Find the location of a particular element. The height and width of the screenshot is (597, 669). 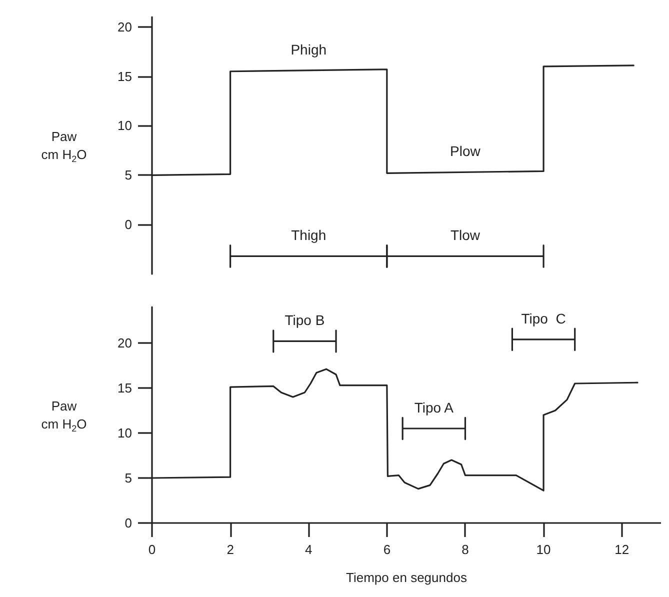

annotation: Tlow is located at coordinates (465, 235).